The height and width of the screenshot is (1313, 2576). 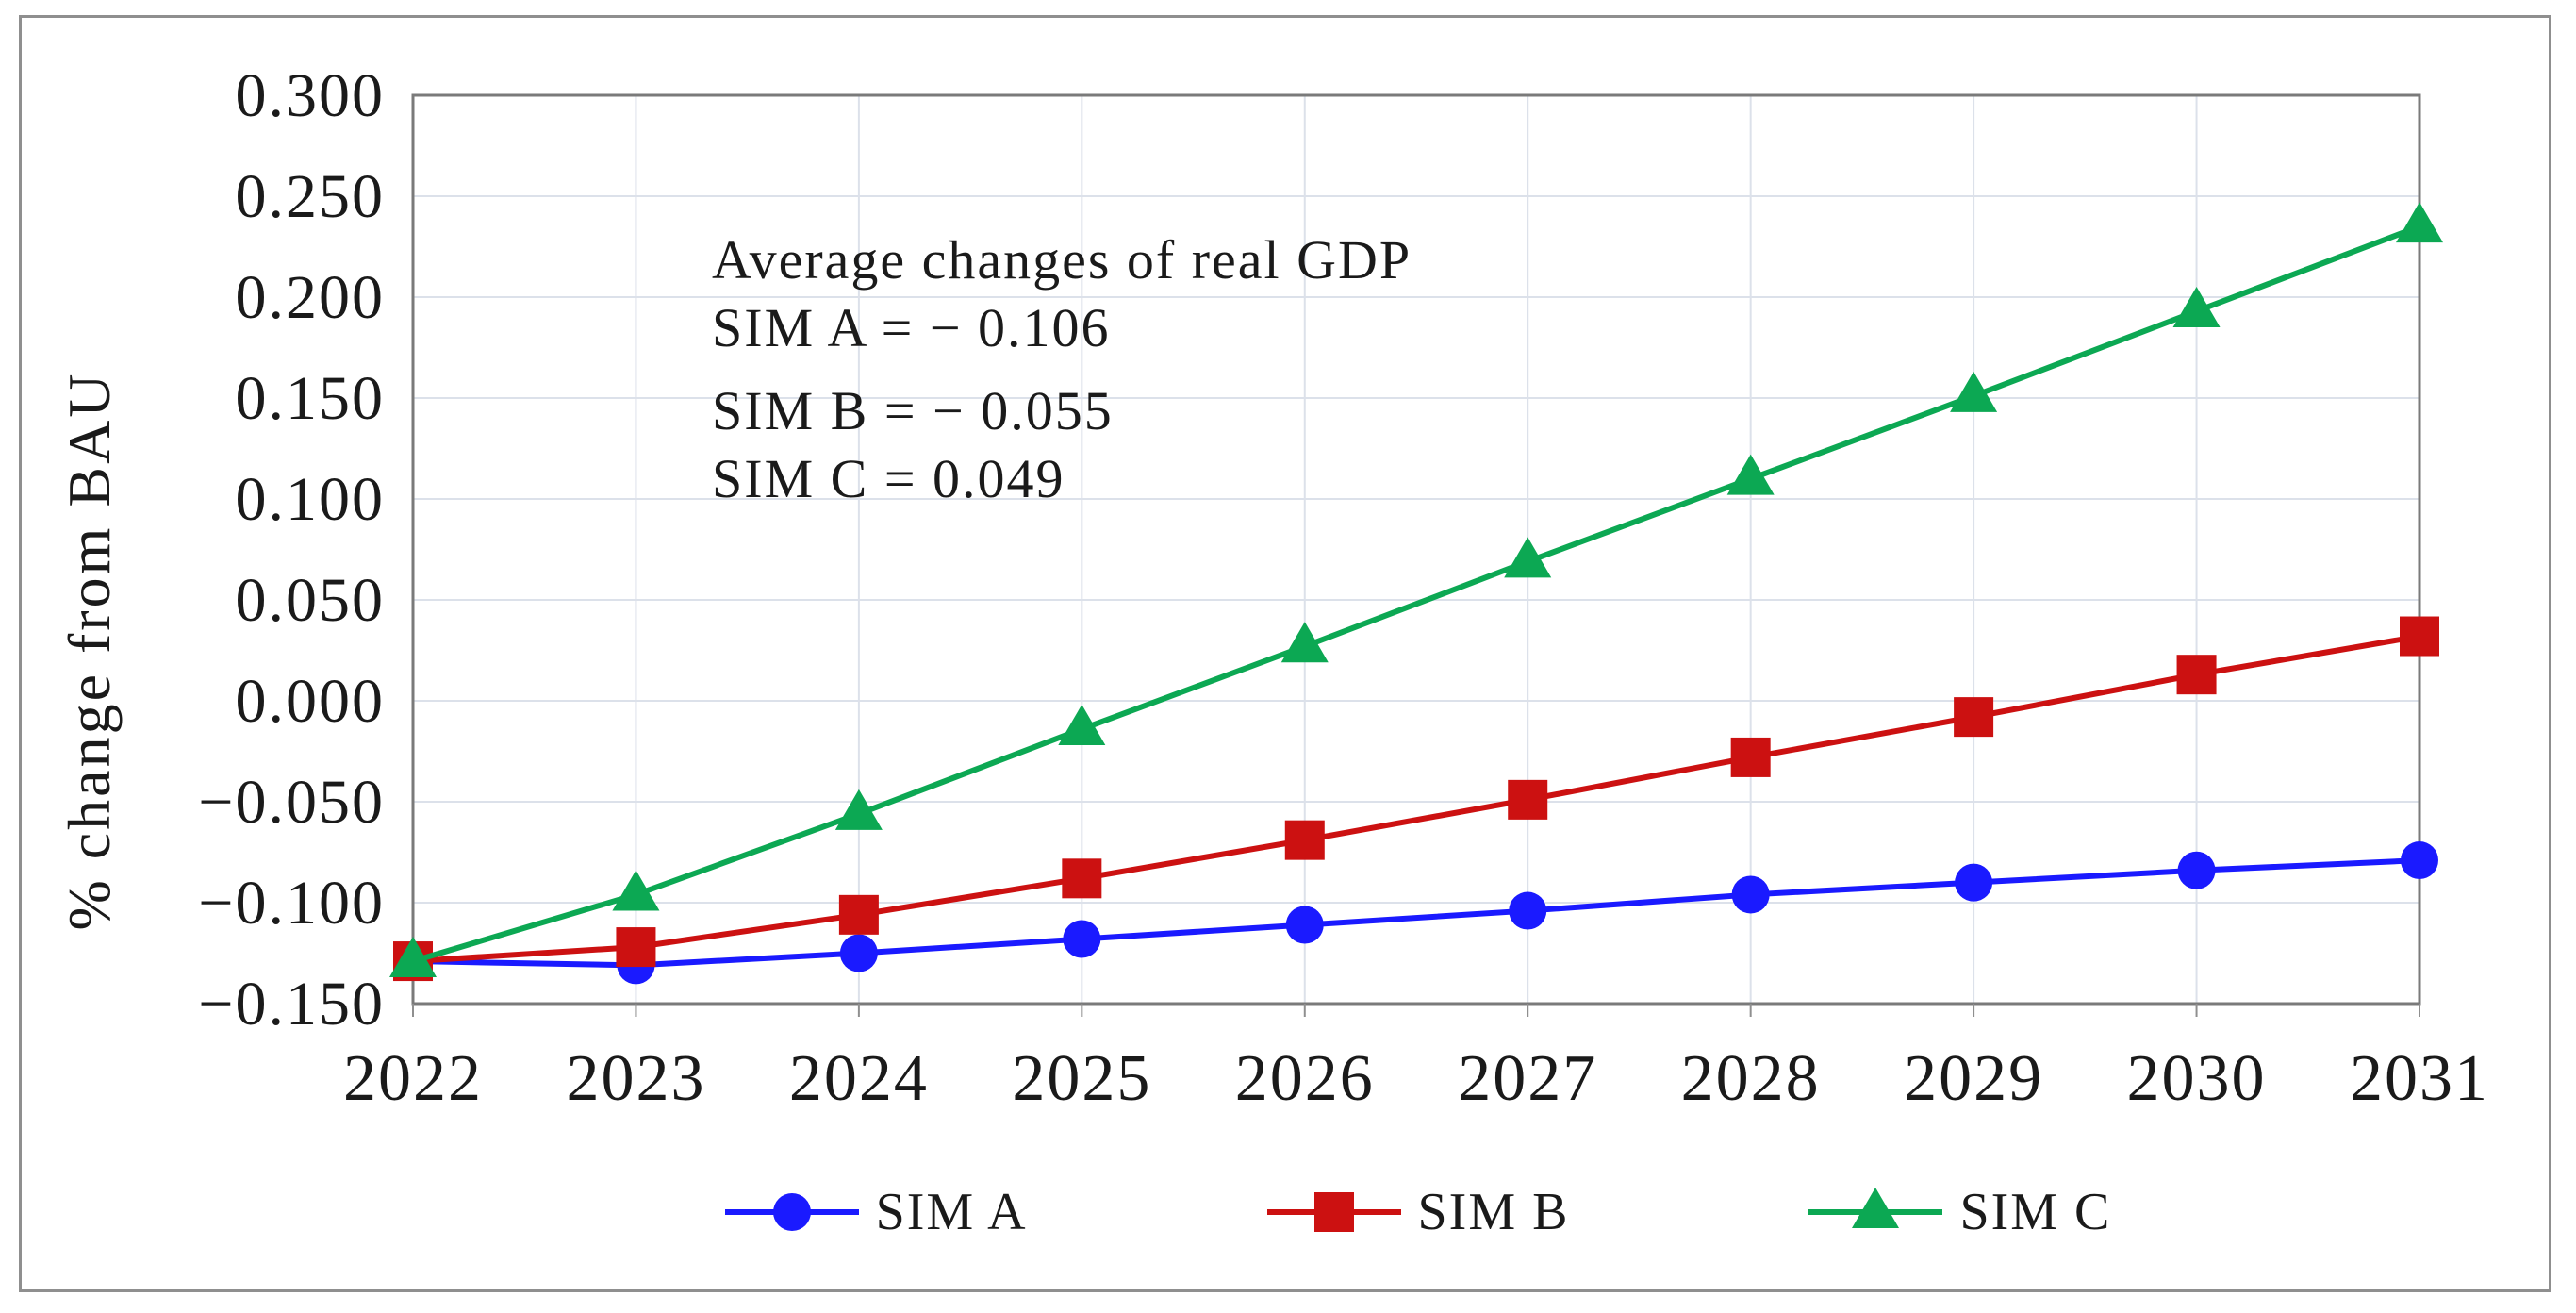 I want to click on legend-item-sim-c: SIM C, so click(x=1958, y=1212).